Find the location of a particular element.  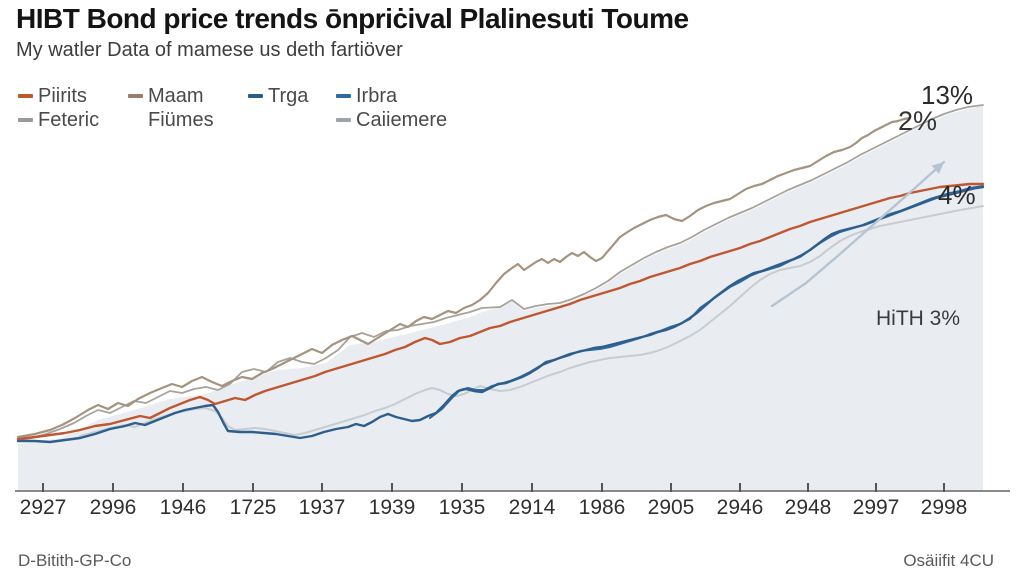

legend-item-caiiemere: Caiiemere is located at coordinates (426, 120).